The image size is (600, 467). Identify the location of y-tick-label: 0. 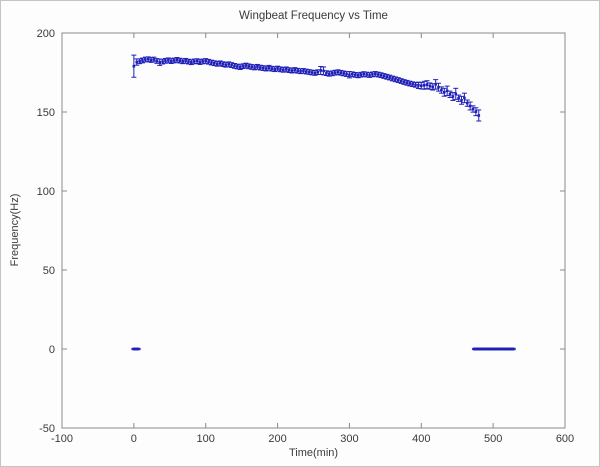
(52, 350).